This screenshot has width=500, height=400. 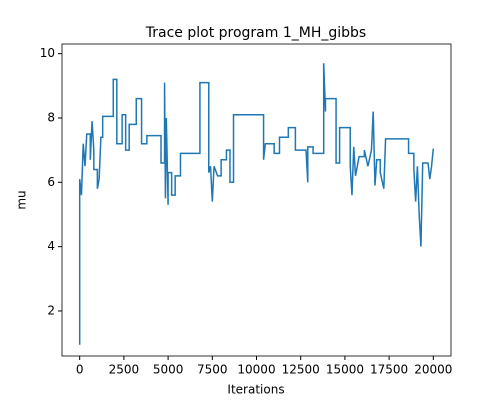 What do you see at coordinates (168, 370) in the screenshot?
I see `x-tick-label: 5000` at bounding box center [168, 370].